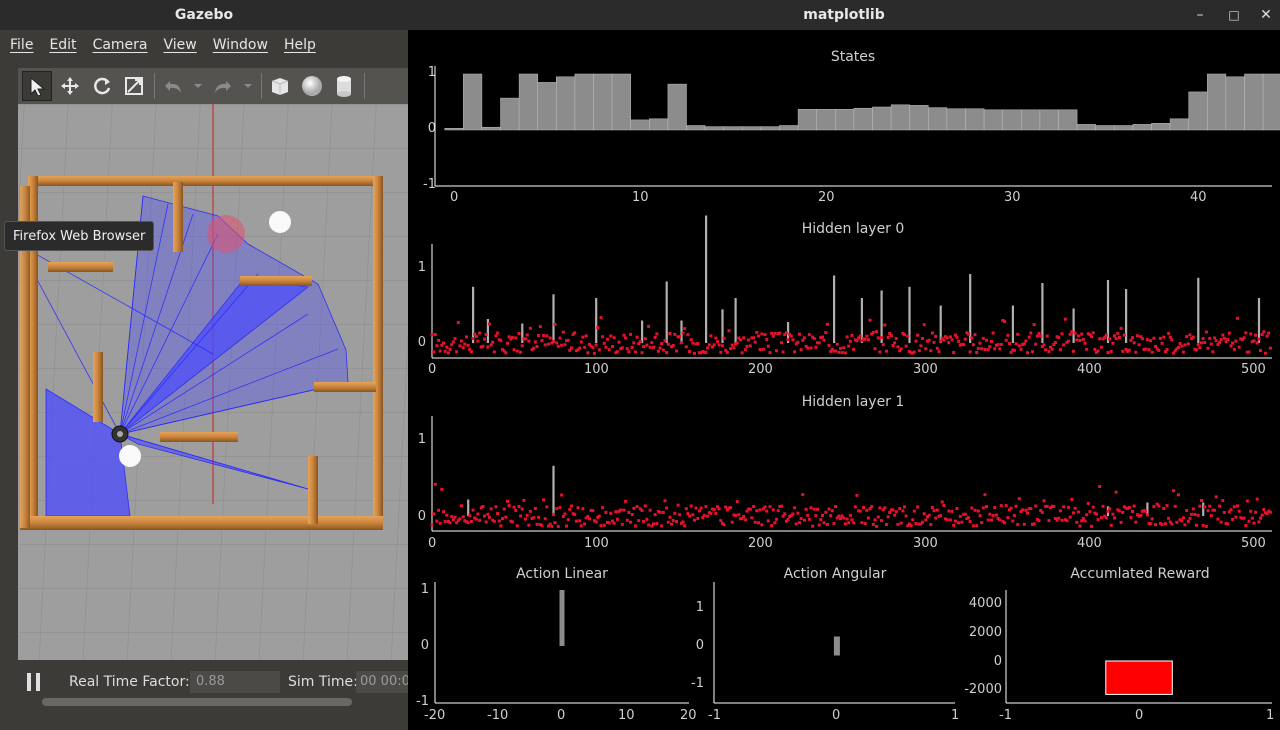  What do you see at coordinates (223, 86) in the screenshot?
I see `redo-icon` at bounding box center [223, 86].